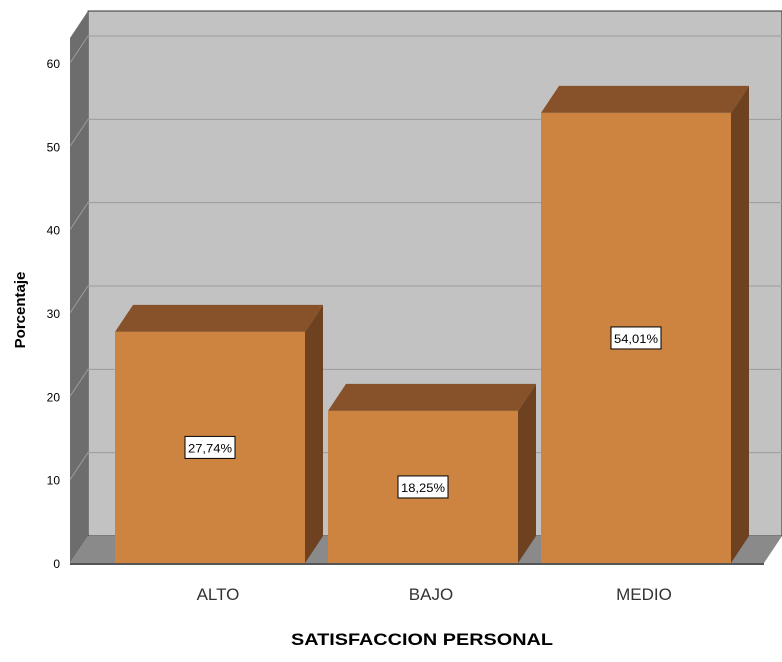 This screenshot has width=782, height=662. I want to click on data-label: 18,25%, so click(423, 488).